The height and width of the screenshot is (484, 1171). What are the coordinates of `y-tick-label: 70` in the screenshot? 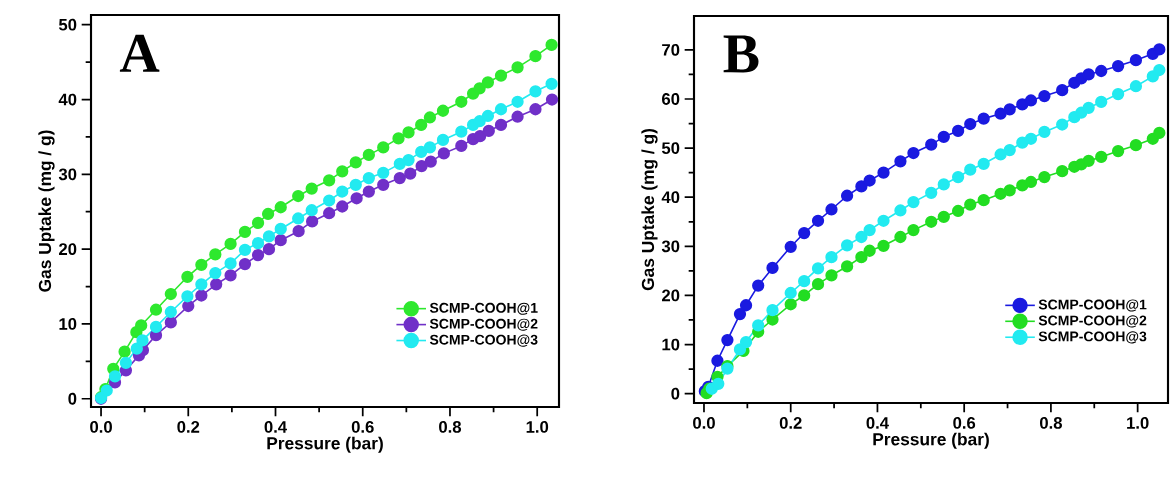 It's located at (671, 49).